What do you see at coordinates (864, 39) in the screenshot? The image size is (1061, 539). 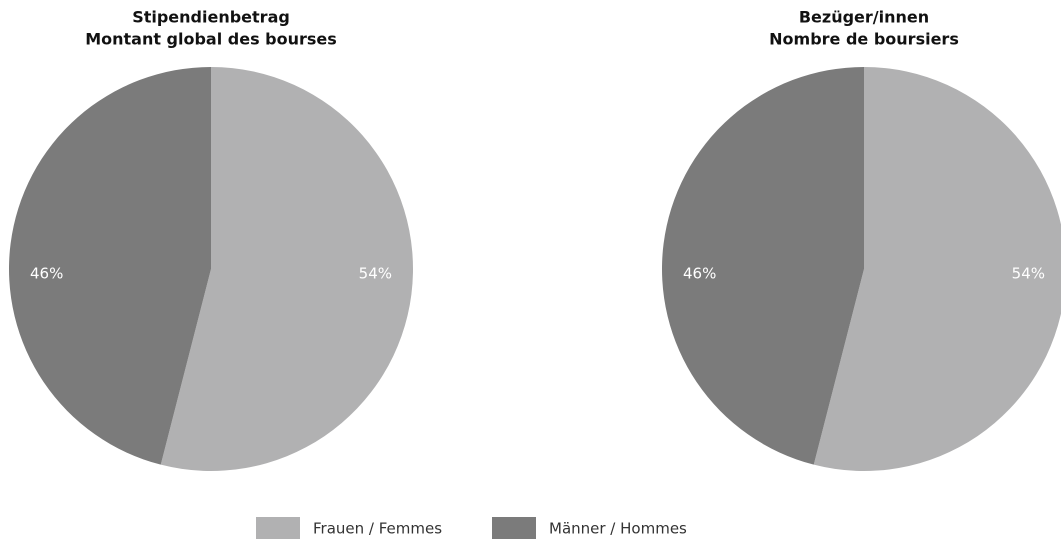 I see `chart-subtitle: Nombre de boursiers` at bounding box center [864, 39].